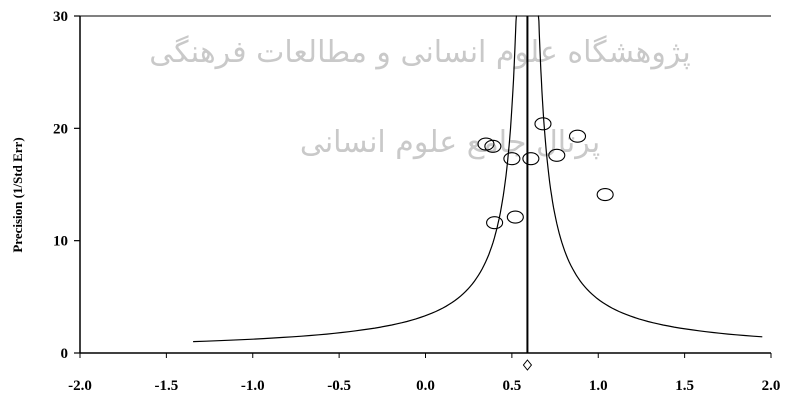 The image size is (787, 404). I want to click on y-tick-label: 30, so click(60, 17).